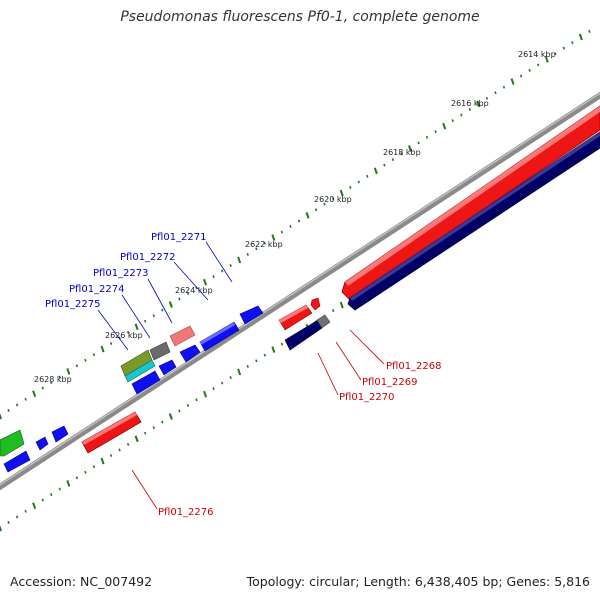  Describe the element at coordinates (148, 257) in the screenshot. I see `gene-label-pfl01-2272: Pfl01_2272` at that location.